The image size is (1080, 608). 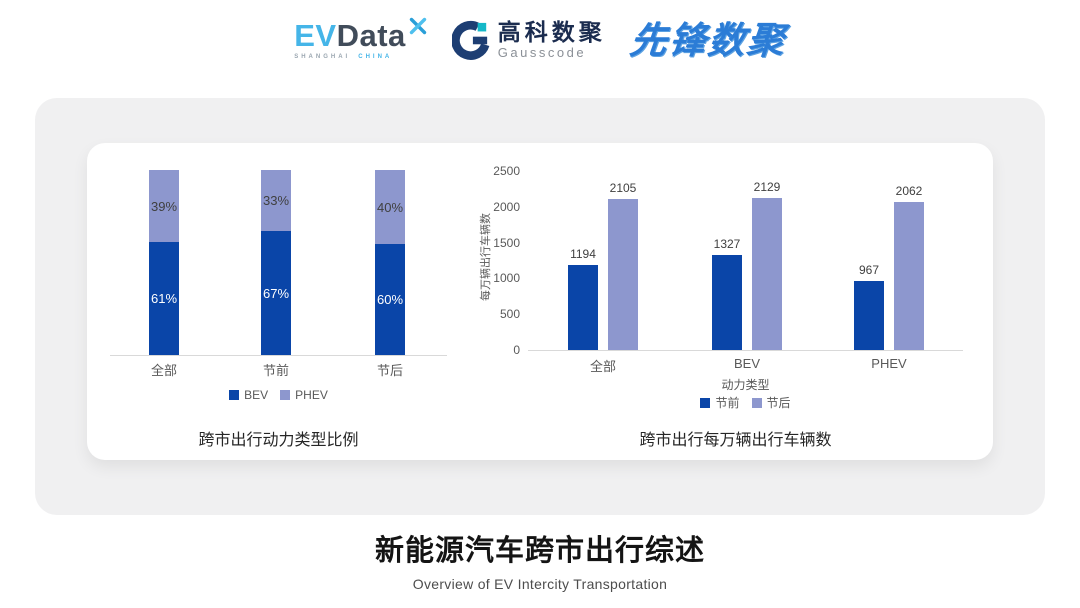 I want to click on x-axis-title: 动力类型, so click(x=745, y=385).